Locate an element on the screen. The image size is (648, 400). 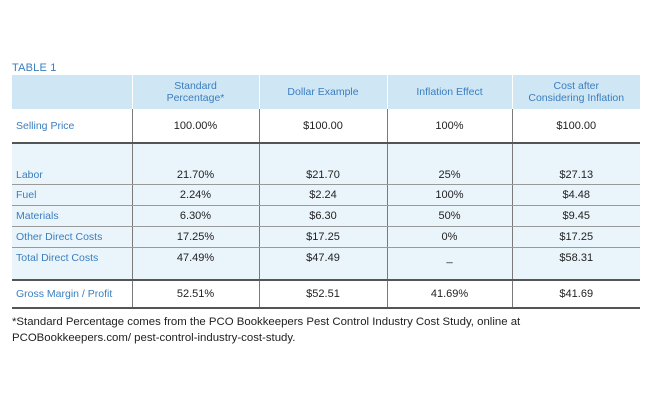
cell-standard-percentage: 52.51% is located at coordinates (195, 294).